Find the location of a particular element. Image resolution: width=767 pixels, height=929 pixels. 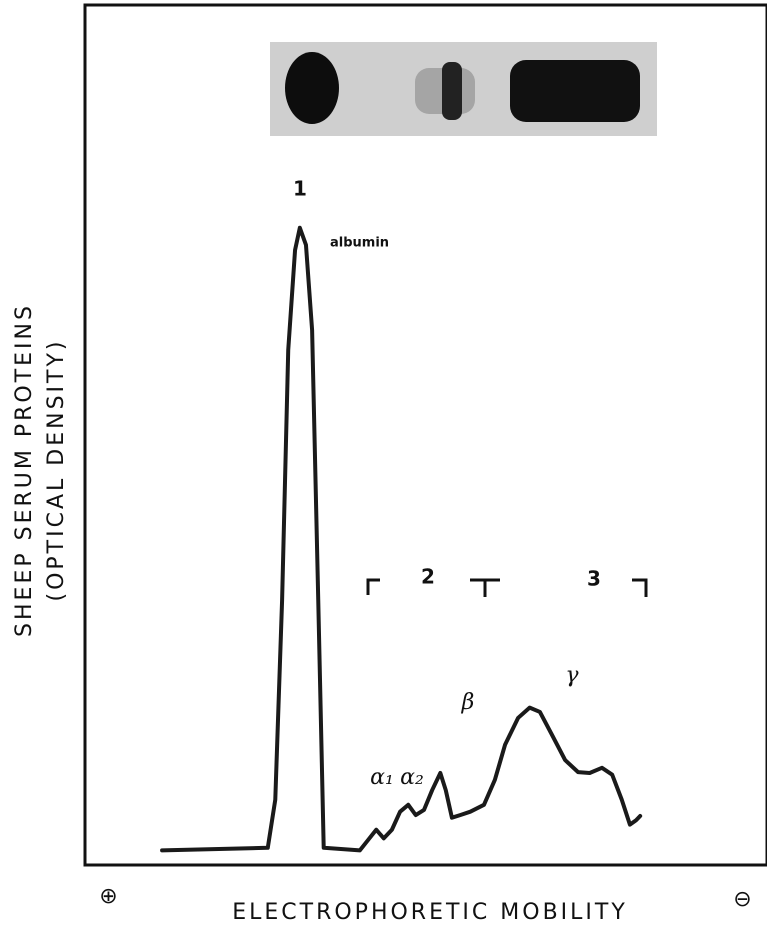

y-axis-label: (OPTICAL DENSITY) is located at coordinates (56, 470).